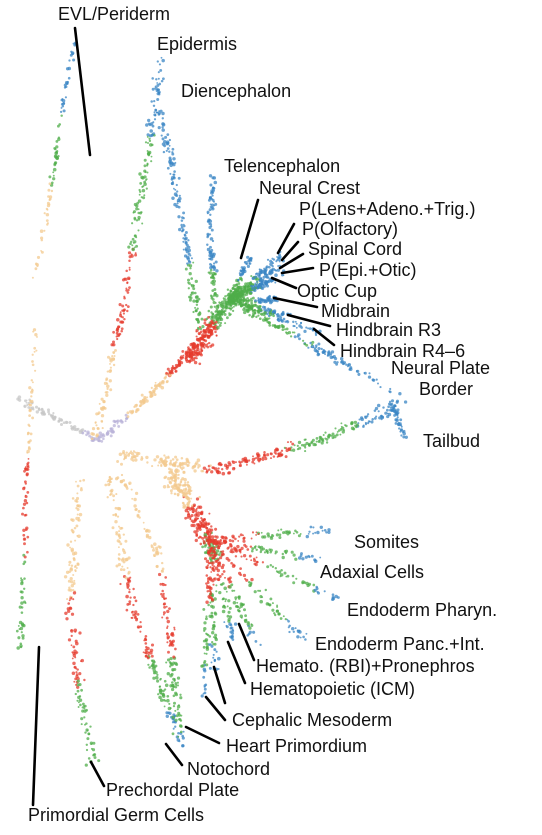 Image resolution: width=542 pixels, height=835 pixels. Describe the element at coordinates (309, 320) in the screenshot. I see `leader-hindbrain-r3` at that location.